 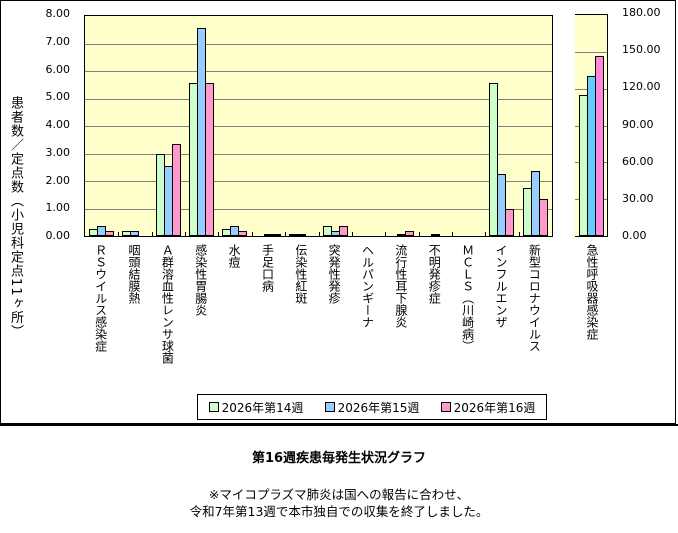 I want to click on legend-label: 2026年第15週, so click(x=378, y=407).